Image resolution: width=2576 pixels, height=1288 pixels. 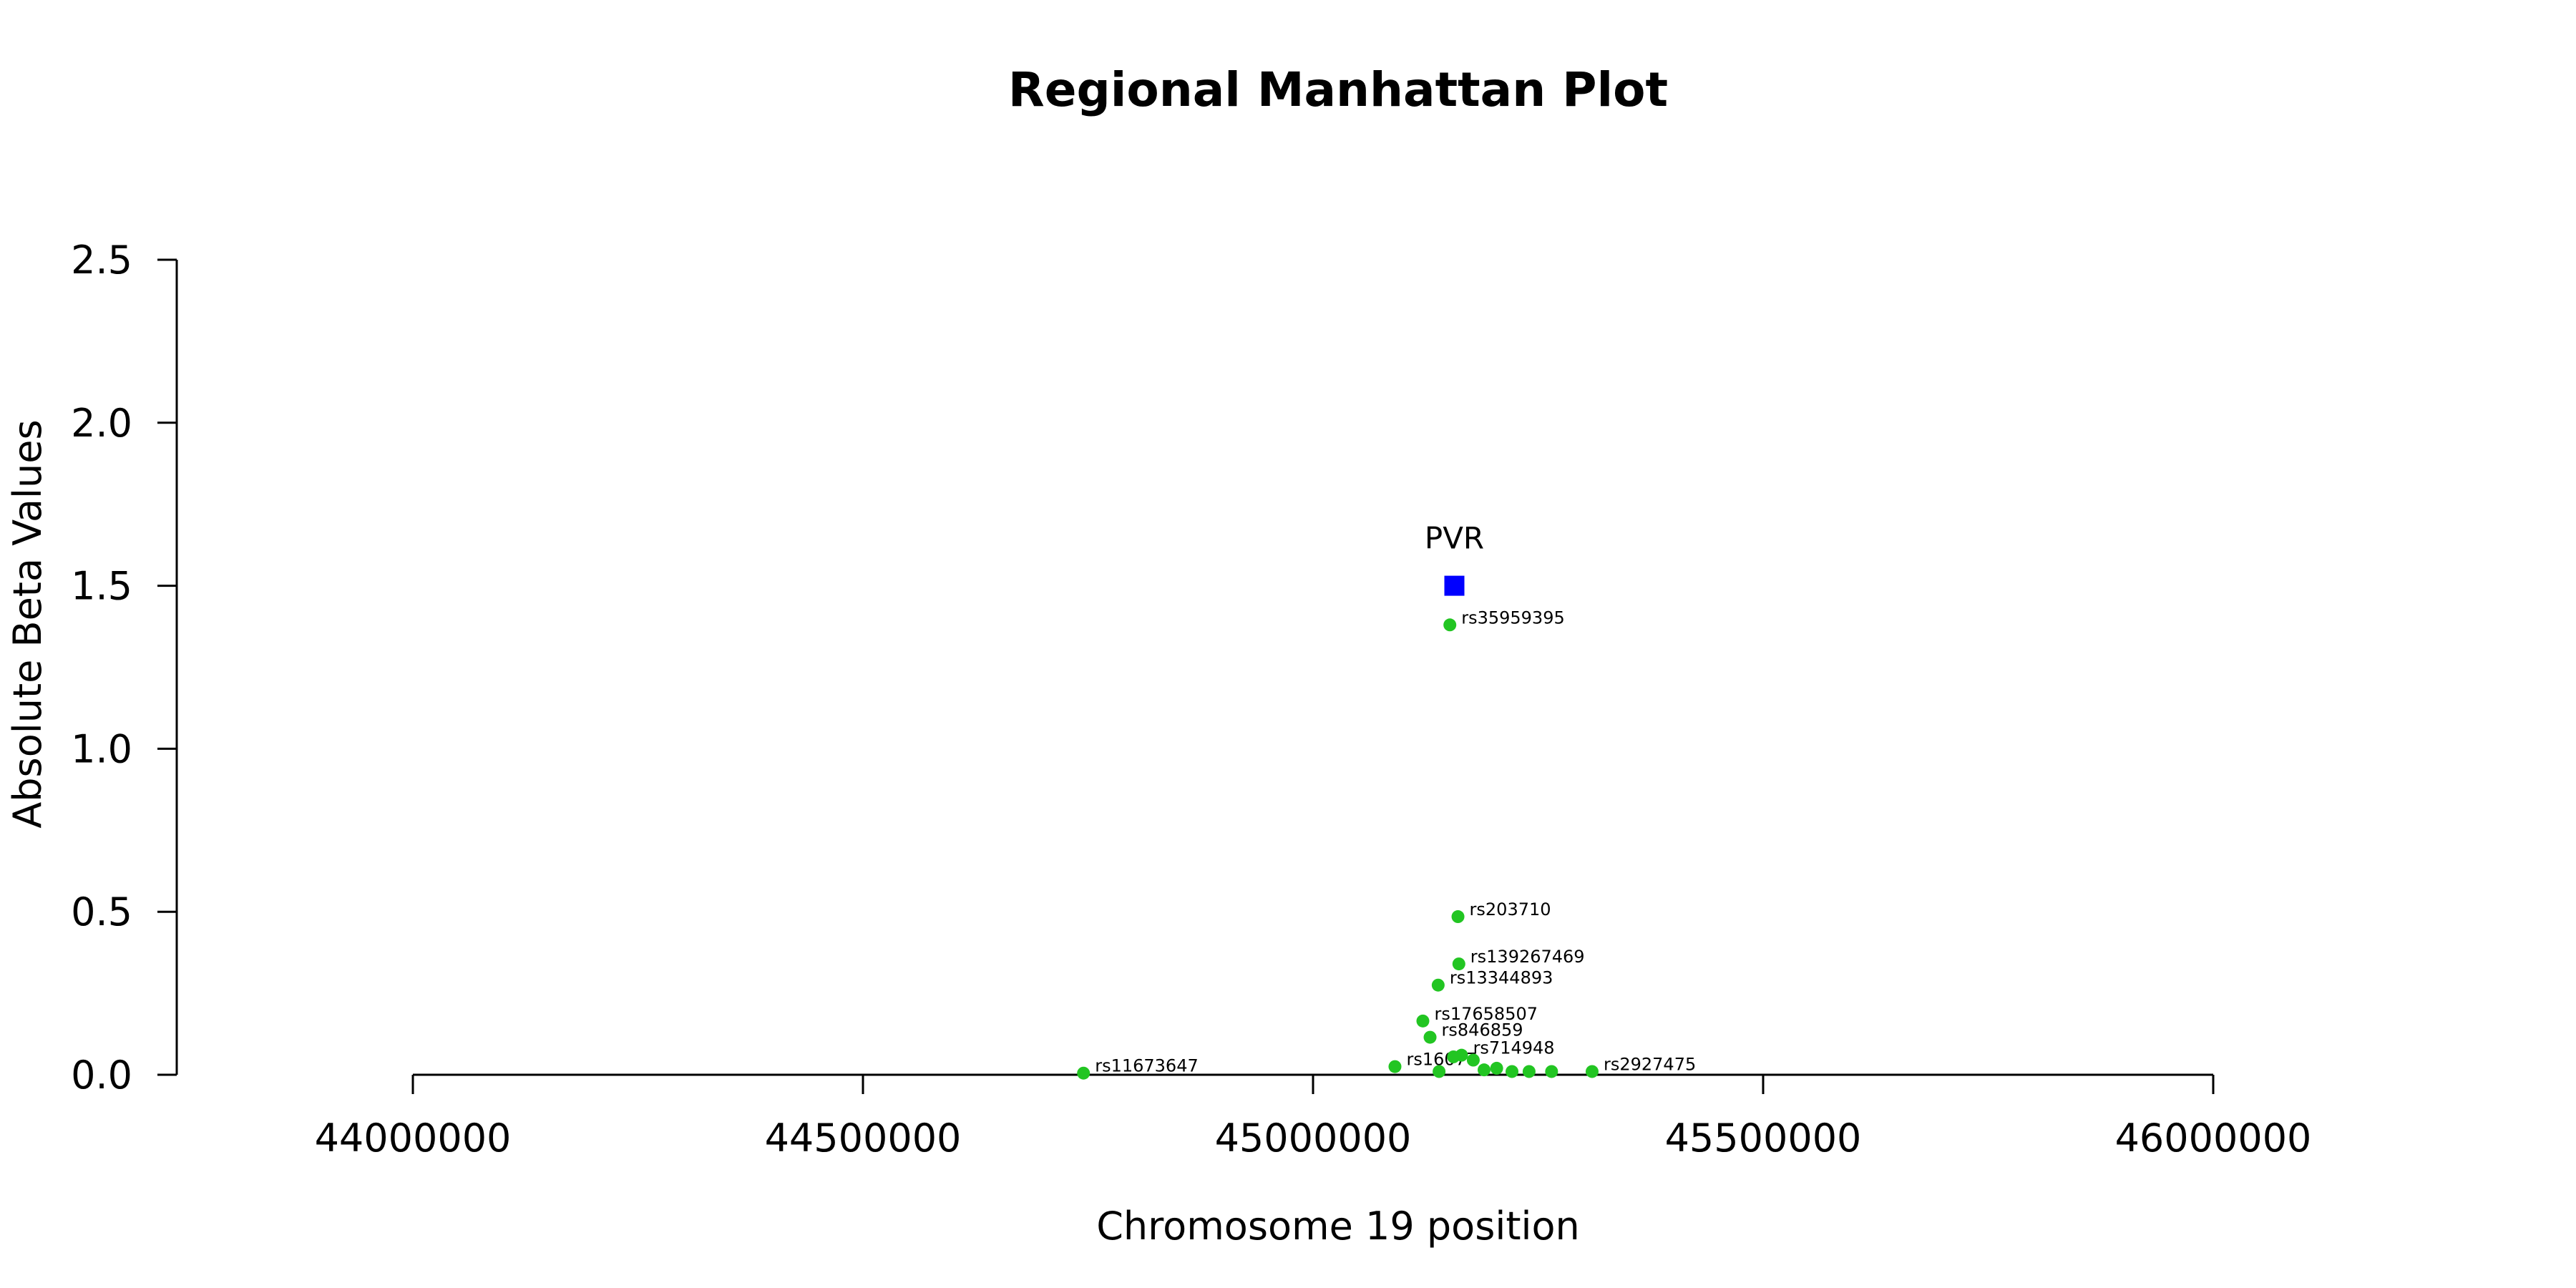 What do you see at coordinates (863, 1138) in the screenshot?
I see `x-tick-label: 44500000` at bounding box center [863, 1138].